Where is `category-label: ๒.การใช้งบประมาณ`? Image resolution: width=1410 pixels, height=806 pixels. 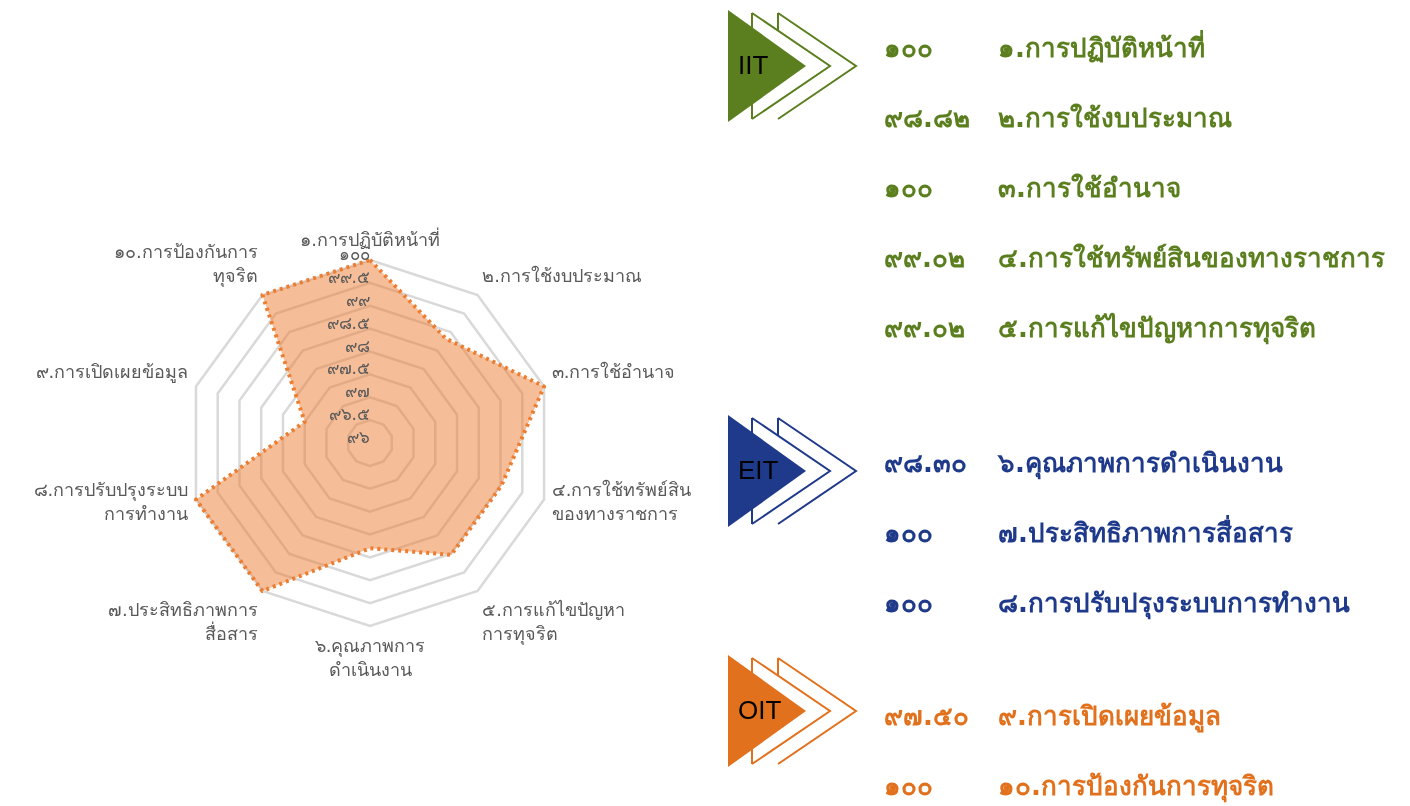
category-label: ๒.การใช้งบประมาณ is located at coordinates (1115, 118).